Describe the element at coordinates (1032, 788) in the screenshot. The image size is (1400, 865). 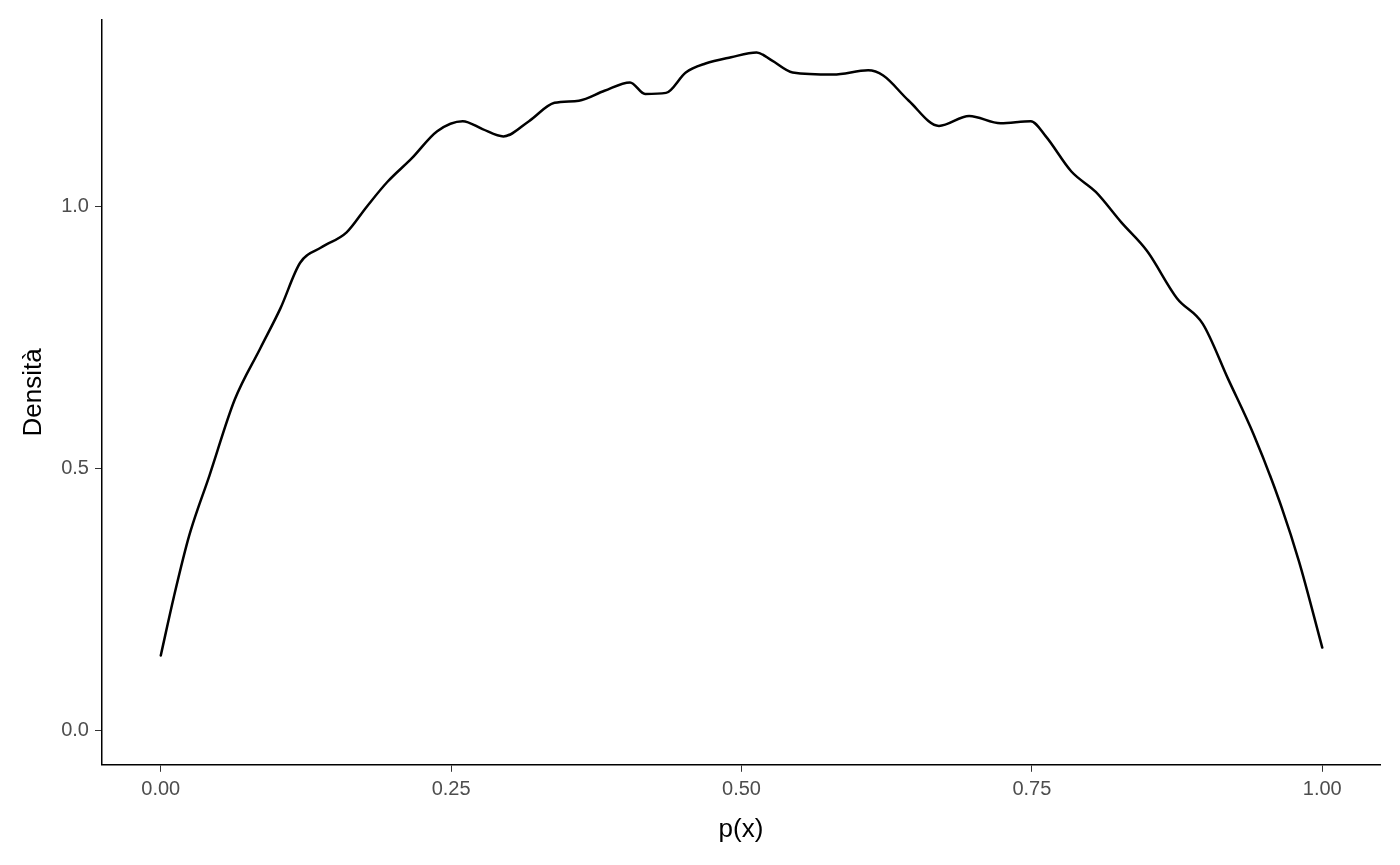
I see `x-tick-label: 0.75` at that location.